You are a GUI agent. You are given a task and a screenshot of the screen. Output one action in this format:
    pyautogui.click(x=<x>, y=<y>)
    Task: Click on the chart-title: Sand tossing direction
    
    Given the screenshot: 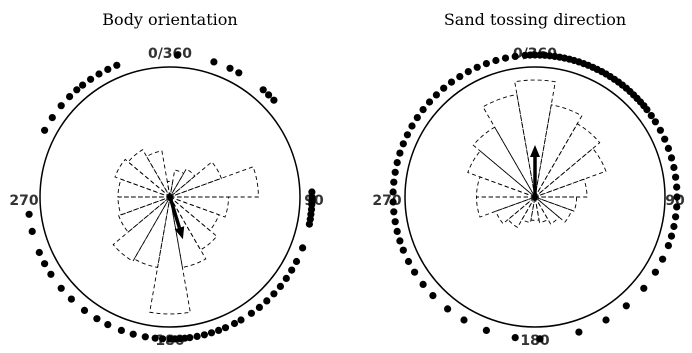 What is the action you would take?
    pyautogui.click(x=535, y=19)
    